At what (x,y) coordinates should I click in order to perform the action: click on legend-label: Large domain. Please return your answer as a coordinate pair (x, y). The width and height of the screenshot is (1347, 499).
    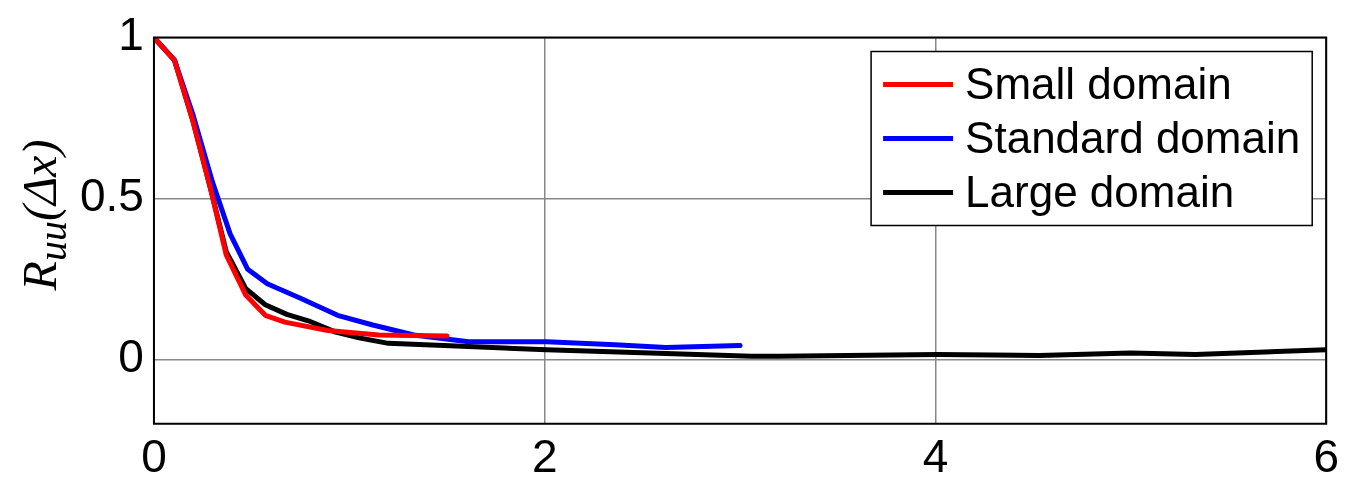
    Looking at the image, I should click on (1100, 191).